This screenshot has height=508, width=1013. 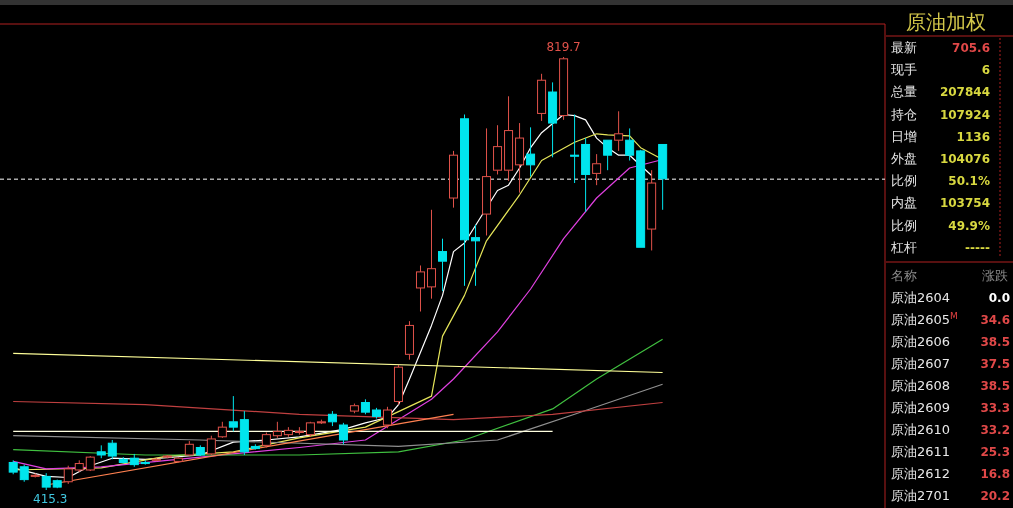 What do you see at coordinates (971, 48) in the screenshot?
I see `text: 705.6` at bounding box center [971, 48].